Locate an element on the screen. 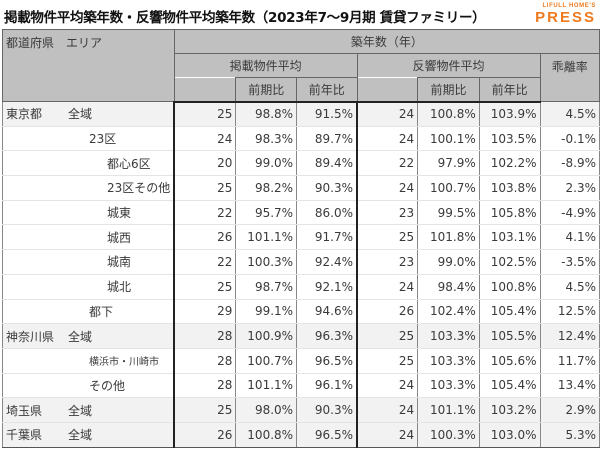 Image resolution: width=600 pixels, height=450 pixels. area-cell: 城北 is located at coordinates (89, 287).